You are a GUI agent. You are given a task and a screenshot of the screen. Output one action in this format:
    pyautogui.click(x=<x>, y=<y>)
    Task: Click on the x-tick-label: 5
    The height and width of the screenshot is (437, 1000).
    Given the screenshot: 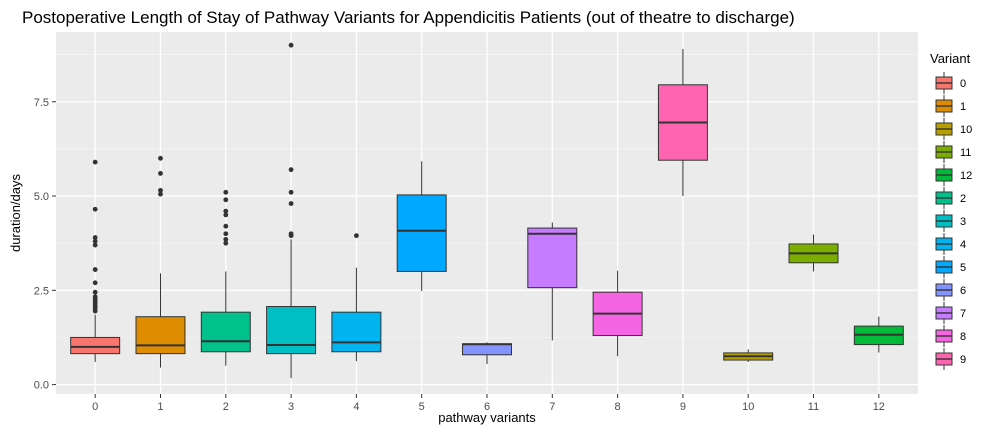 What is the action you would take?
    pyautogui.click(x=422, y=407)
    